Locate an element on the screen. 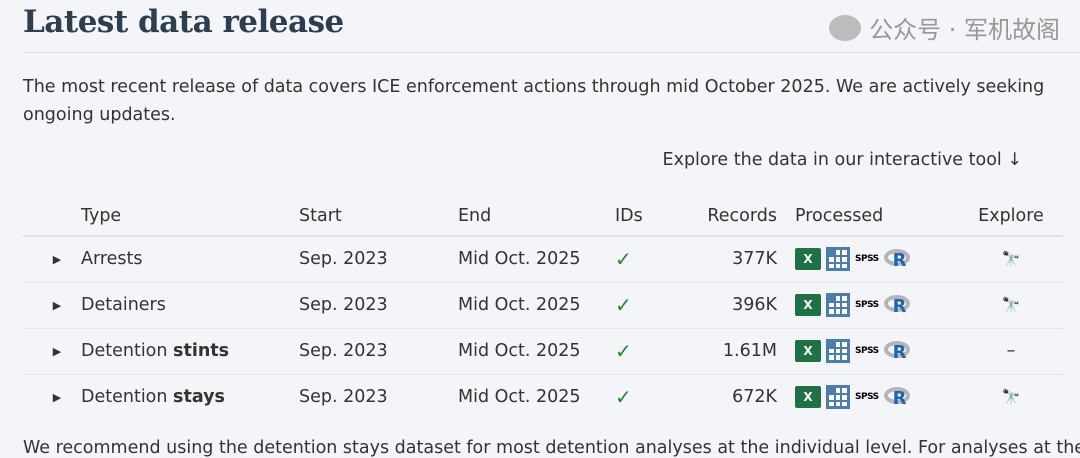 The width and height of the screenshot is (1080, 458). row-records: 377K is located at coordinates (726, 259).